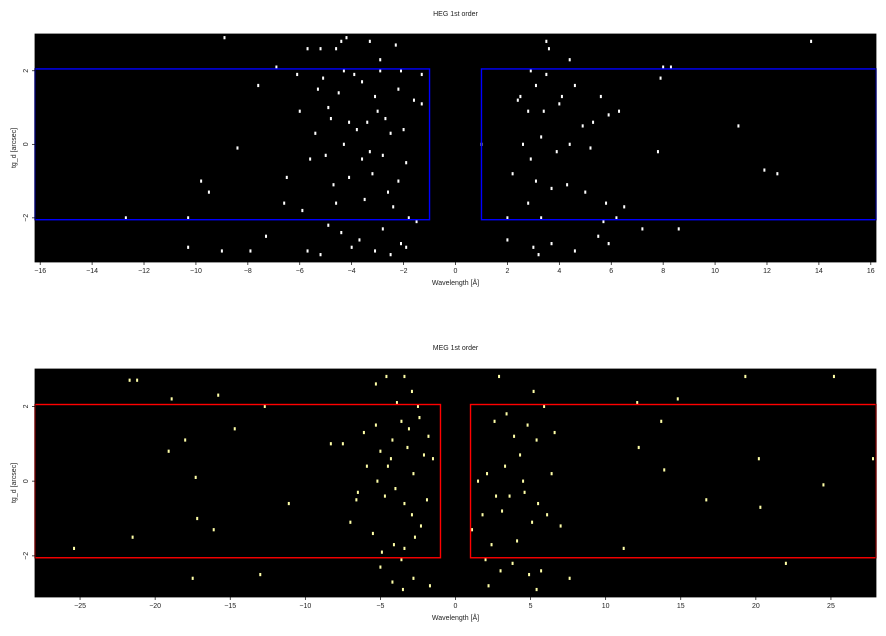 The height and width of the screenshot is (636, 886). I want to click on panel-1-x-tick-label: −14, so click(92, 271).